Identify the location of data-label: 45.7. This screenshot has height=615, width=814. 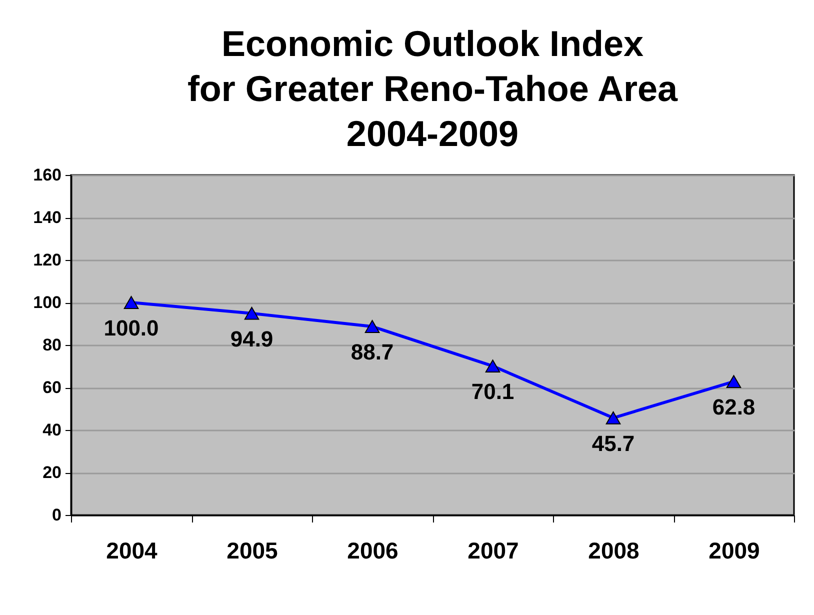
(613, 443).